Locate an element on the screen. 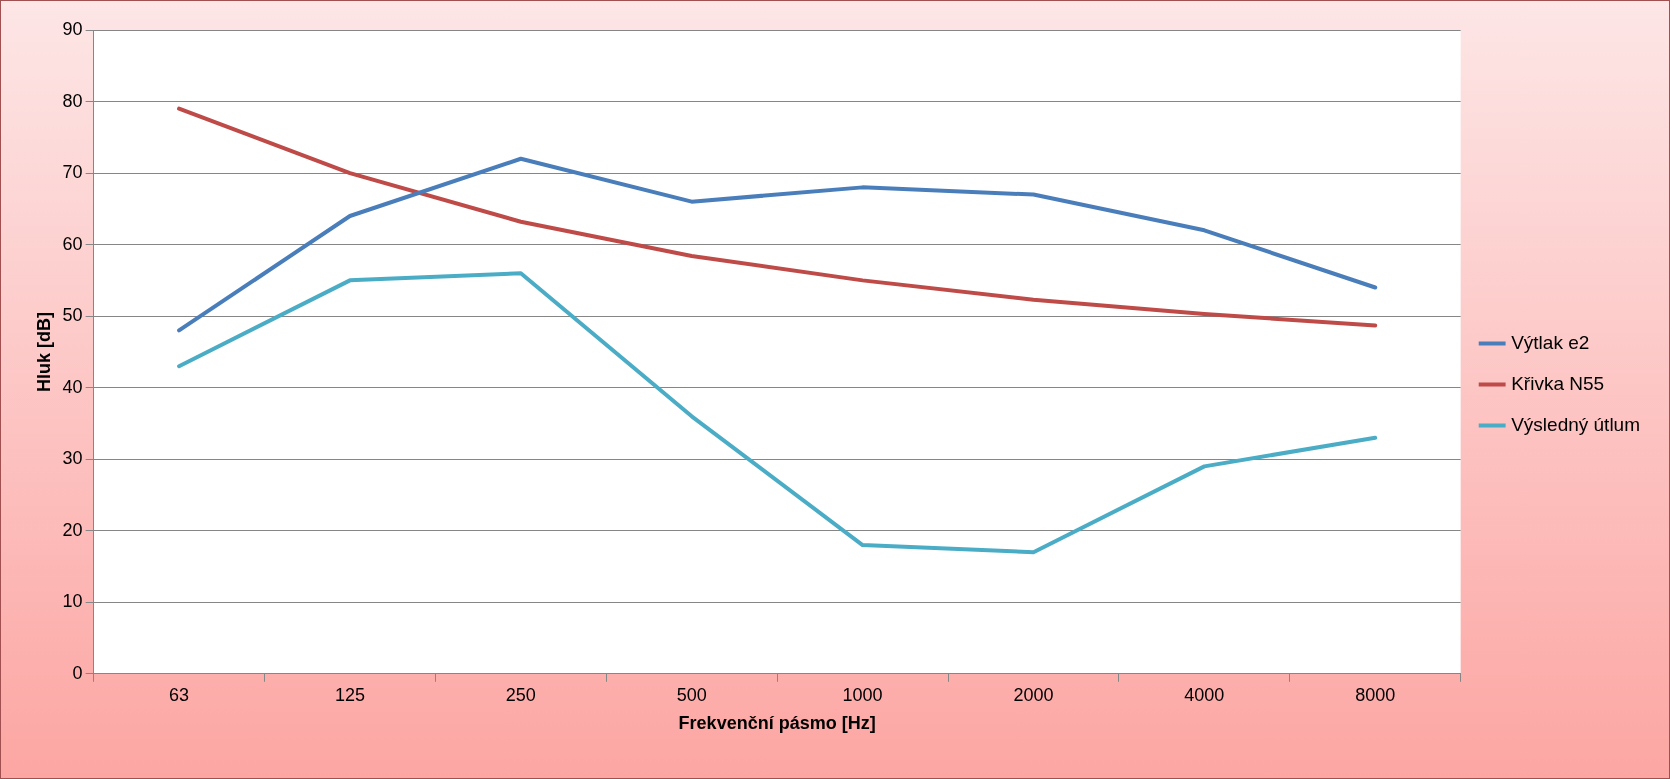 This screenshot has width=1670, height=779. y-tick-label: 90 is located at coordinates (72, 28).